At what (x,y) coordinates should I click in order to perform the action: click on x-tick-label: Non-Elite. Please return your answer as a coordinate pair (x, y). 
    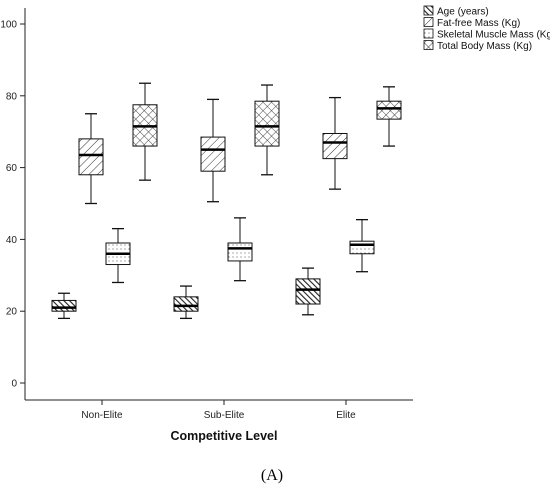
    Looking at the image, I should click on (102, 415).